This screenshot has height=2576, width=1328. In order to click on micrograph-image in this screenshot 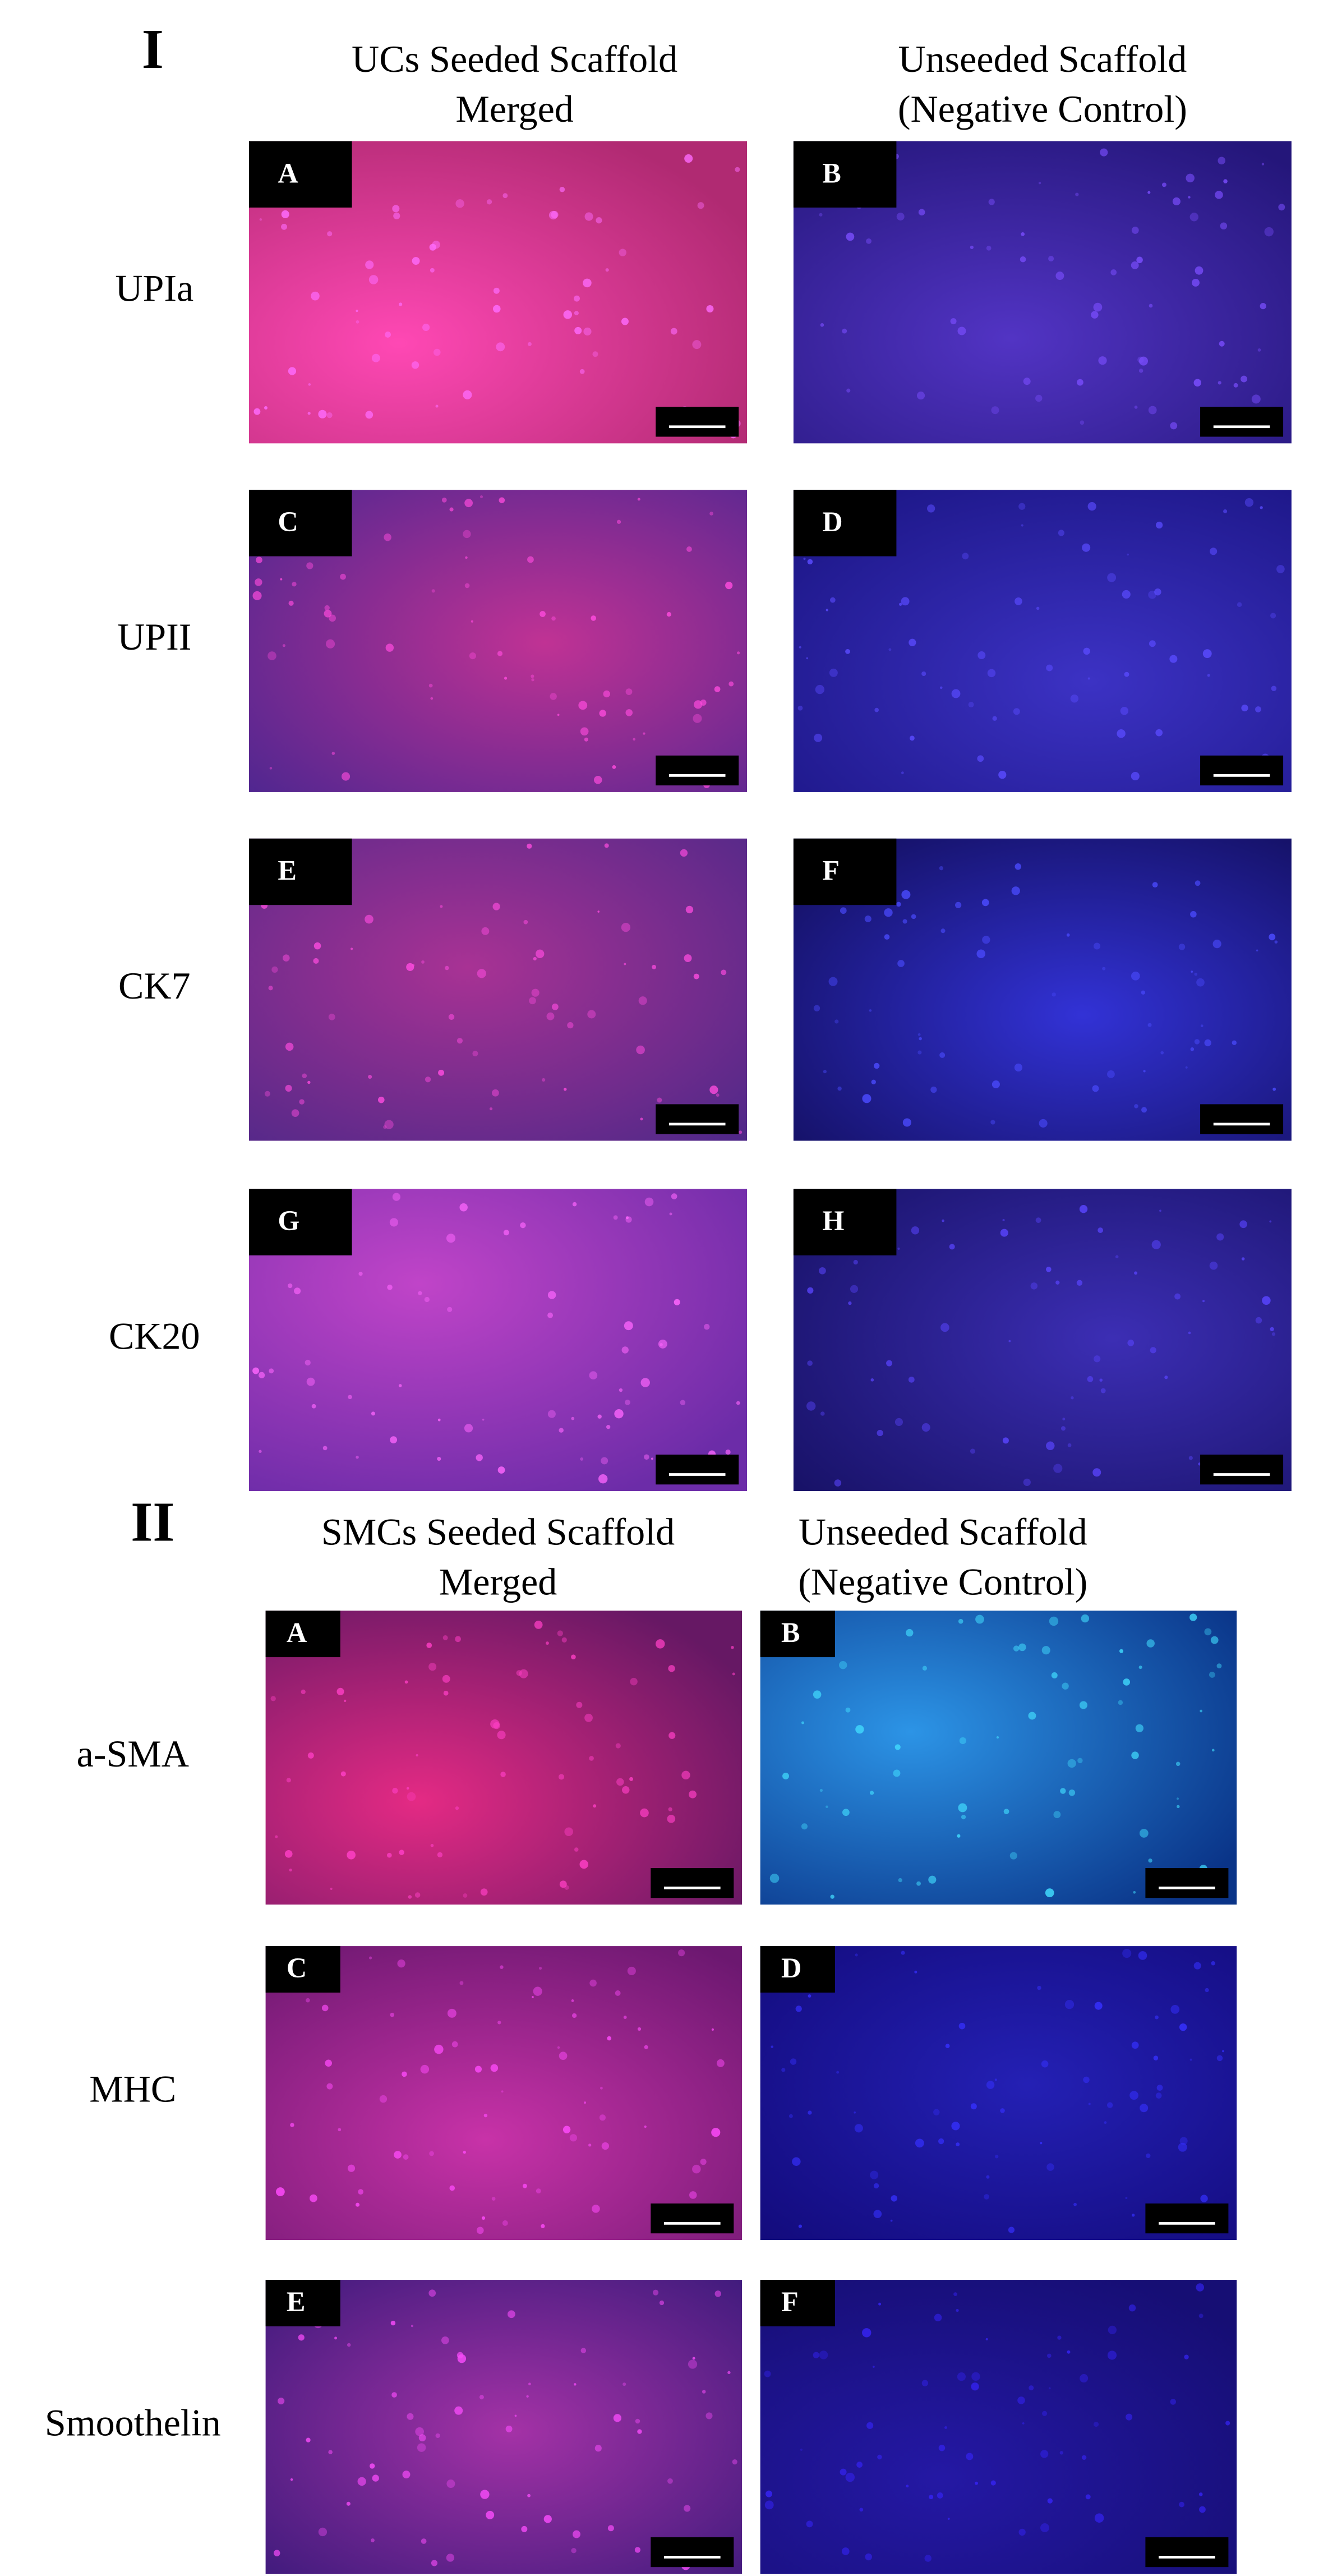, I will do `click(999, 1758)`.